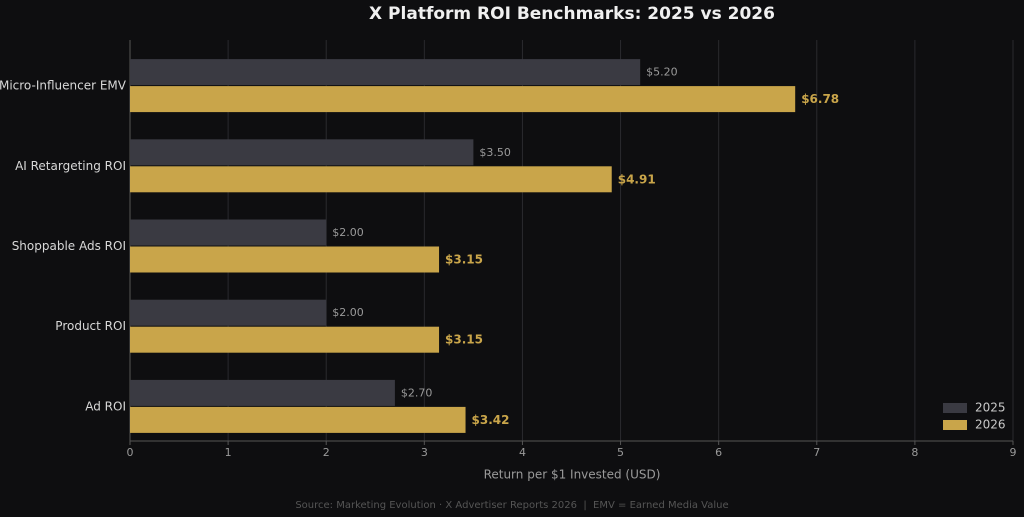  Describe the element at coordinates (572, 475) in the screenshot. I see `x-axis-label: Return per $1 Invested (USD)` at that location.